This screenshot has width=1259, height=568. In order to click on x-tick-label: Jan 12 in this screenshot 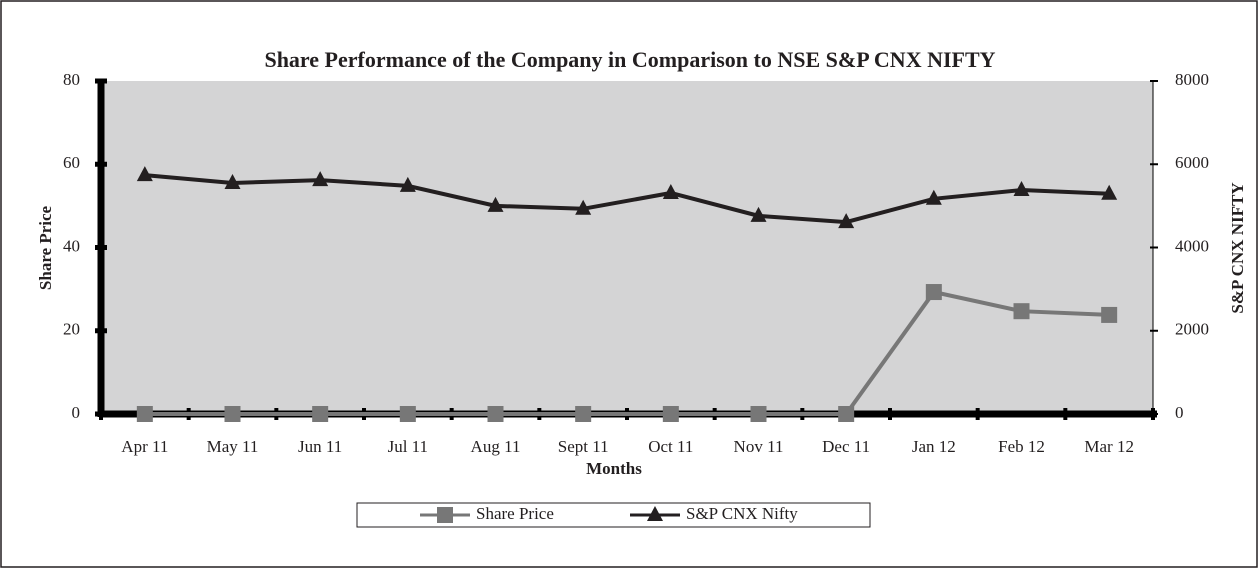, I will do `click(934, 446)`.